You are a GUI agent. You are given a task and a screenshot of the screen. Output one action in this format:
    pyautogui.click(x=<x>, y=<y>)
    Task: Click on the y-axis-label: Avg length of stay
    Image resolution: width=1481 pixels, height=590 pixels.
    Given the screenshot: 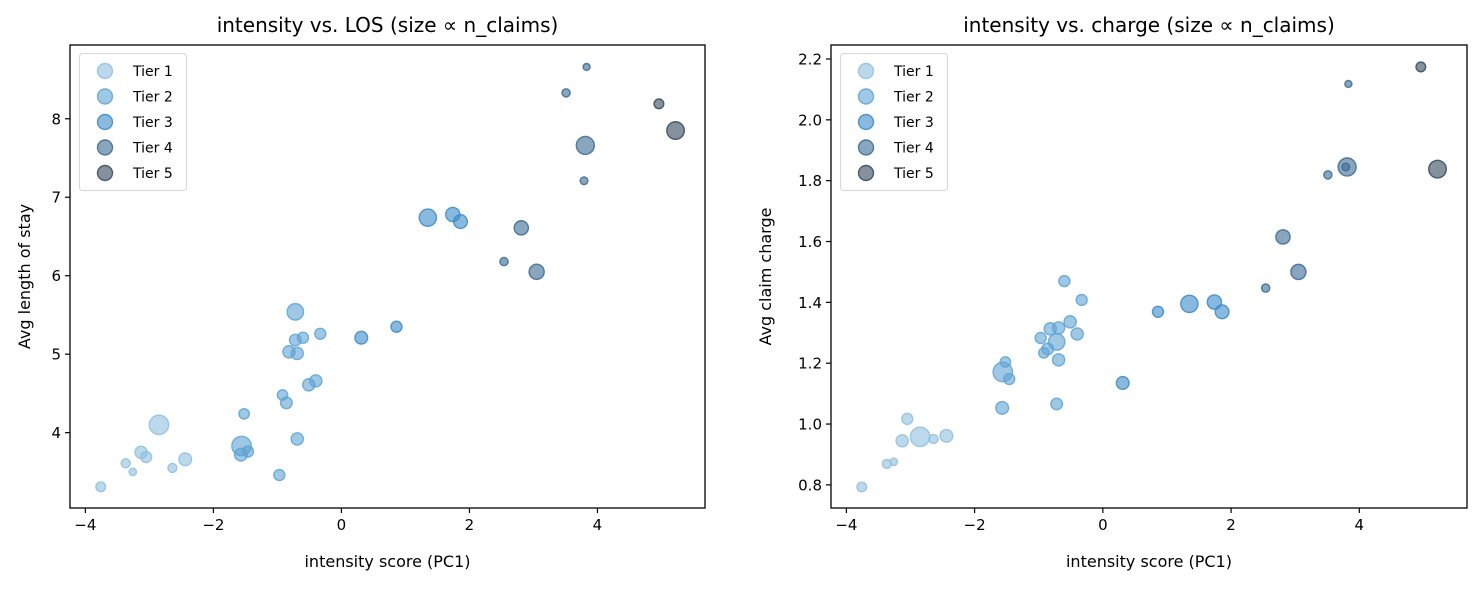 What is the action you would take?
    pyautogui.click(x=24, y=276)
    